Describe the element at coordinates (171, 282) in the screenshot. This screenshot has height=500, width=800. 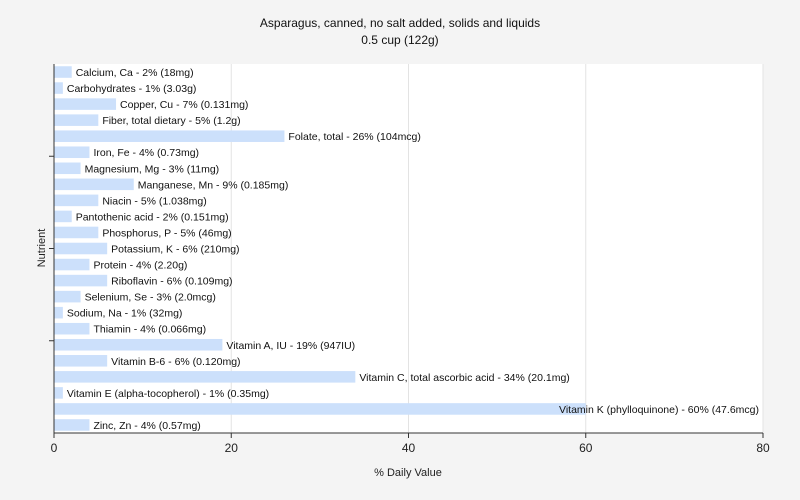
I see `bar-label: Riboflavin - 6% (0.109mg)` at that location.